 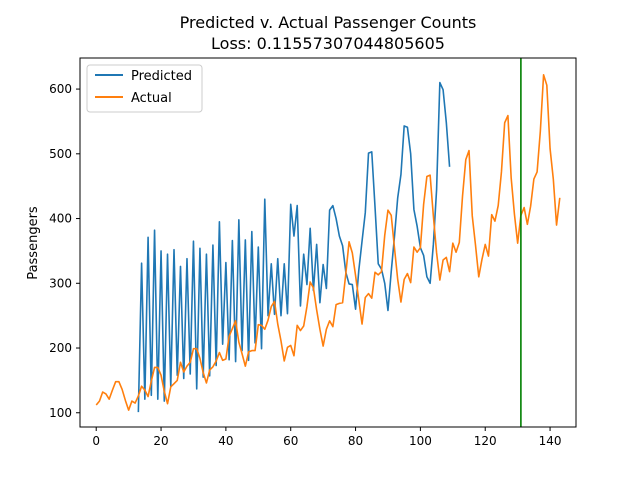 What do you see at coordinates (151, 98) in the screenshot?
I see `legend-label-actual: Actual` at bounding box center [151, 98].